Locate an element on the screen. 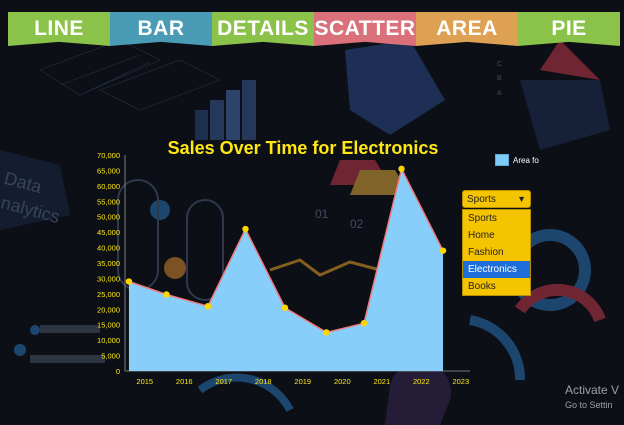 This screenshot has height=425, width=624. category-select: Sports ▼ is located at coordinates (496, 199).